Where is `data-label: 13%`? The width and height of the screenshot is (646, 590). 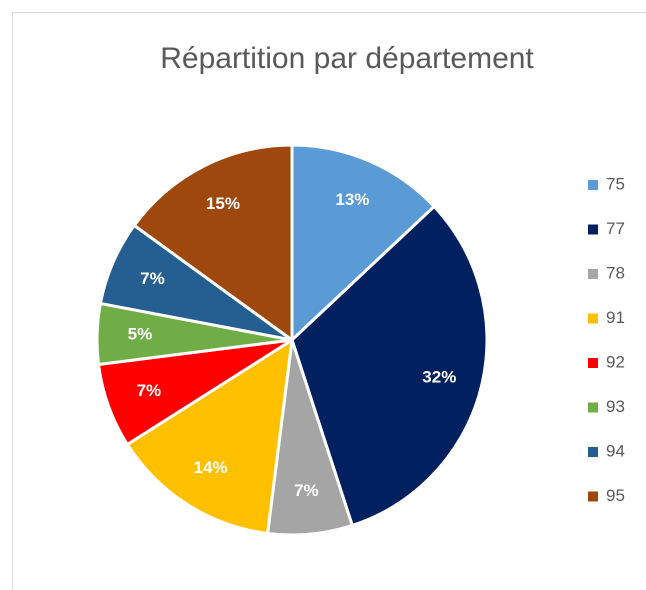
data-label: 13% is located at coordinates (352, 199).